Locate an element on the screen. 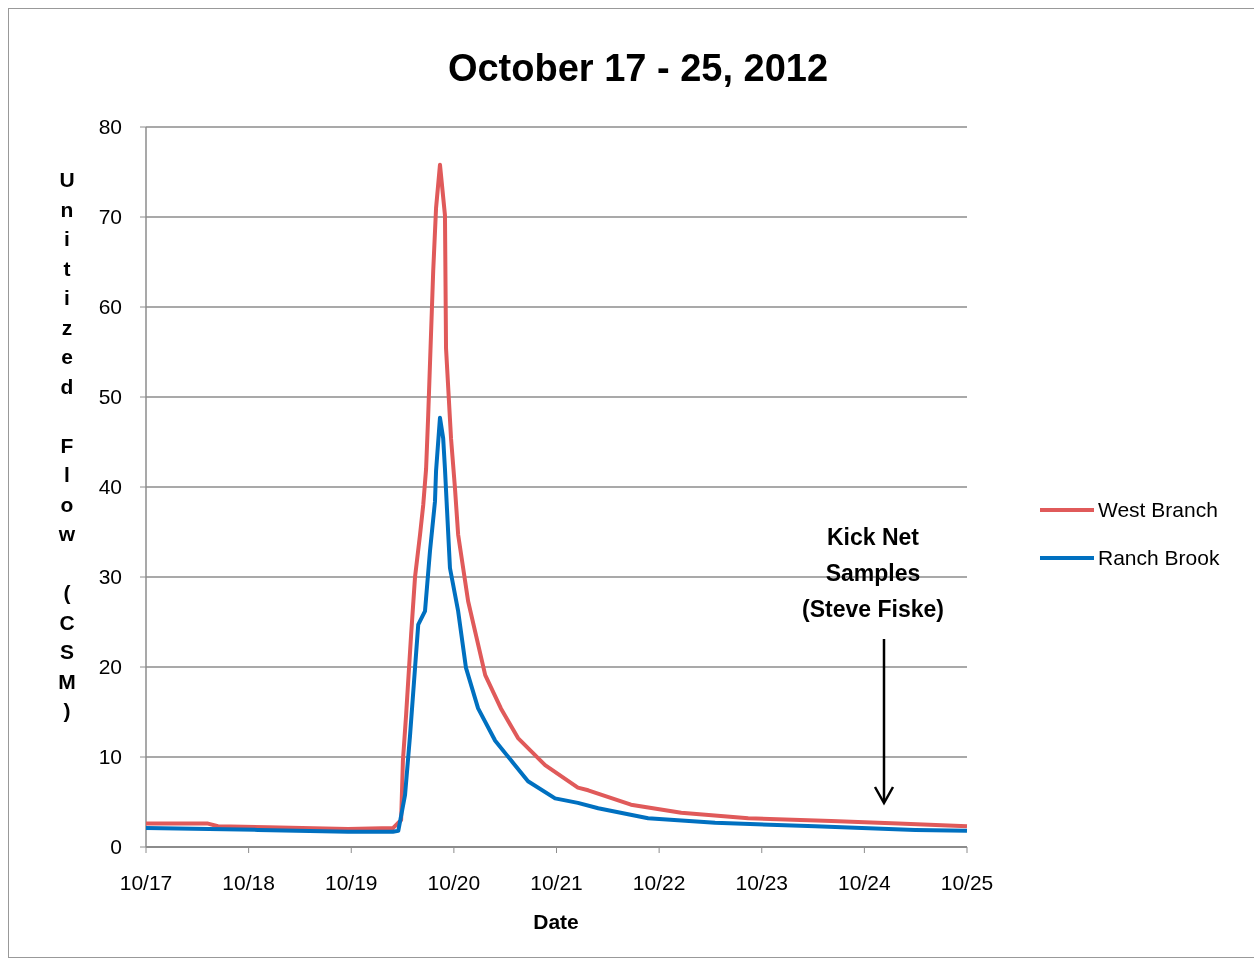 This screenshot has height=958, width=1254. y-tick-label: 20 is located at coordinates (110, 666).